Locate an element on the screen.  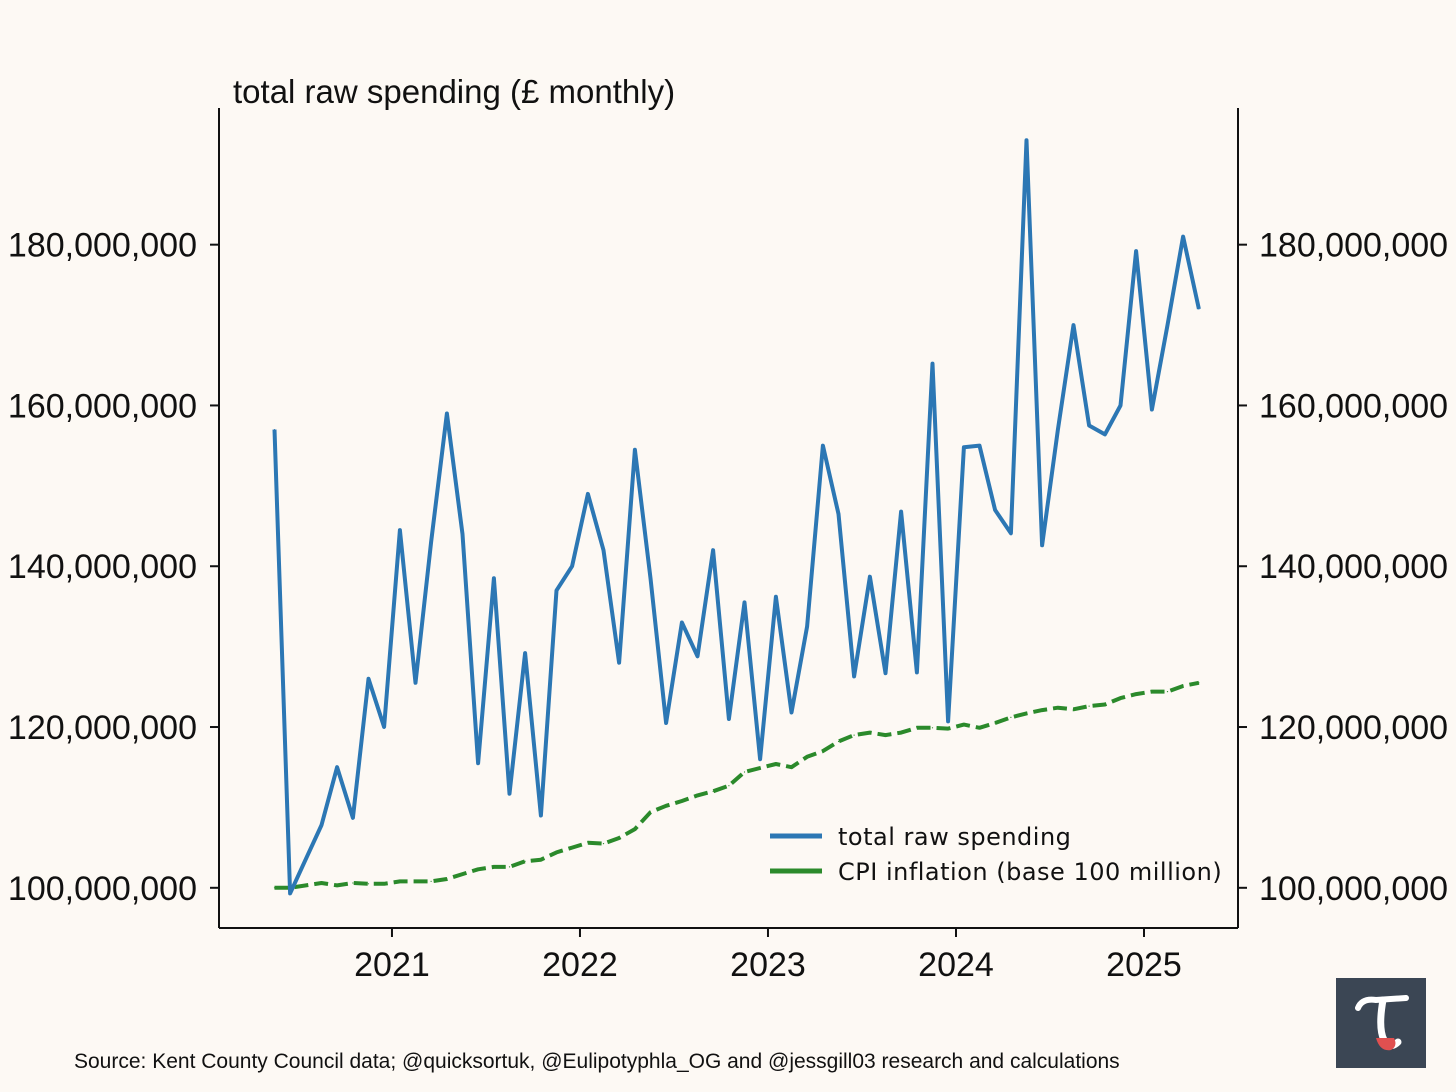
y-tick-label-right: 140,000,000 is located at coordinates (1353, 567).